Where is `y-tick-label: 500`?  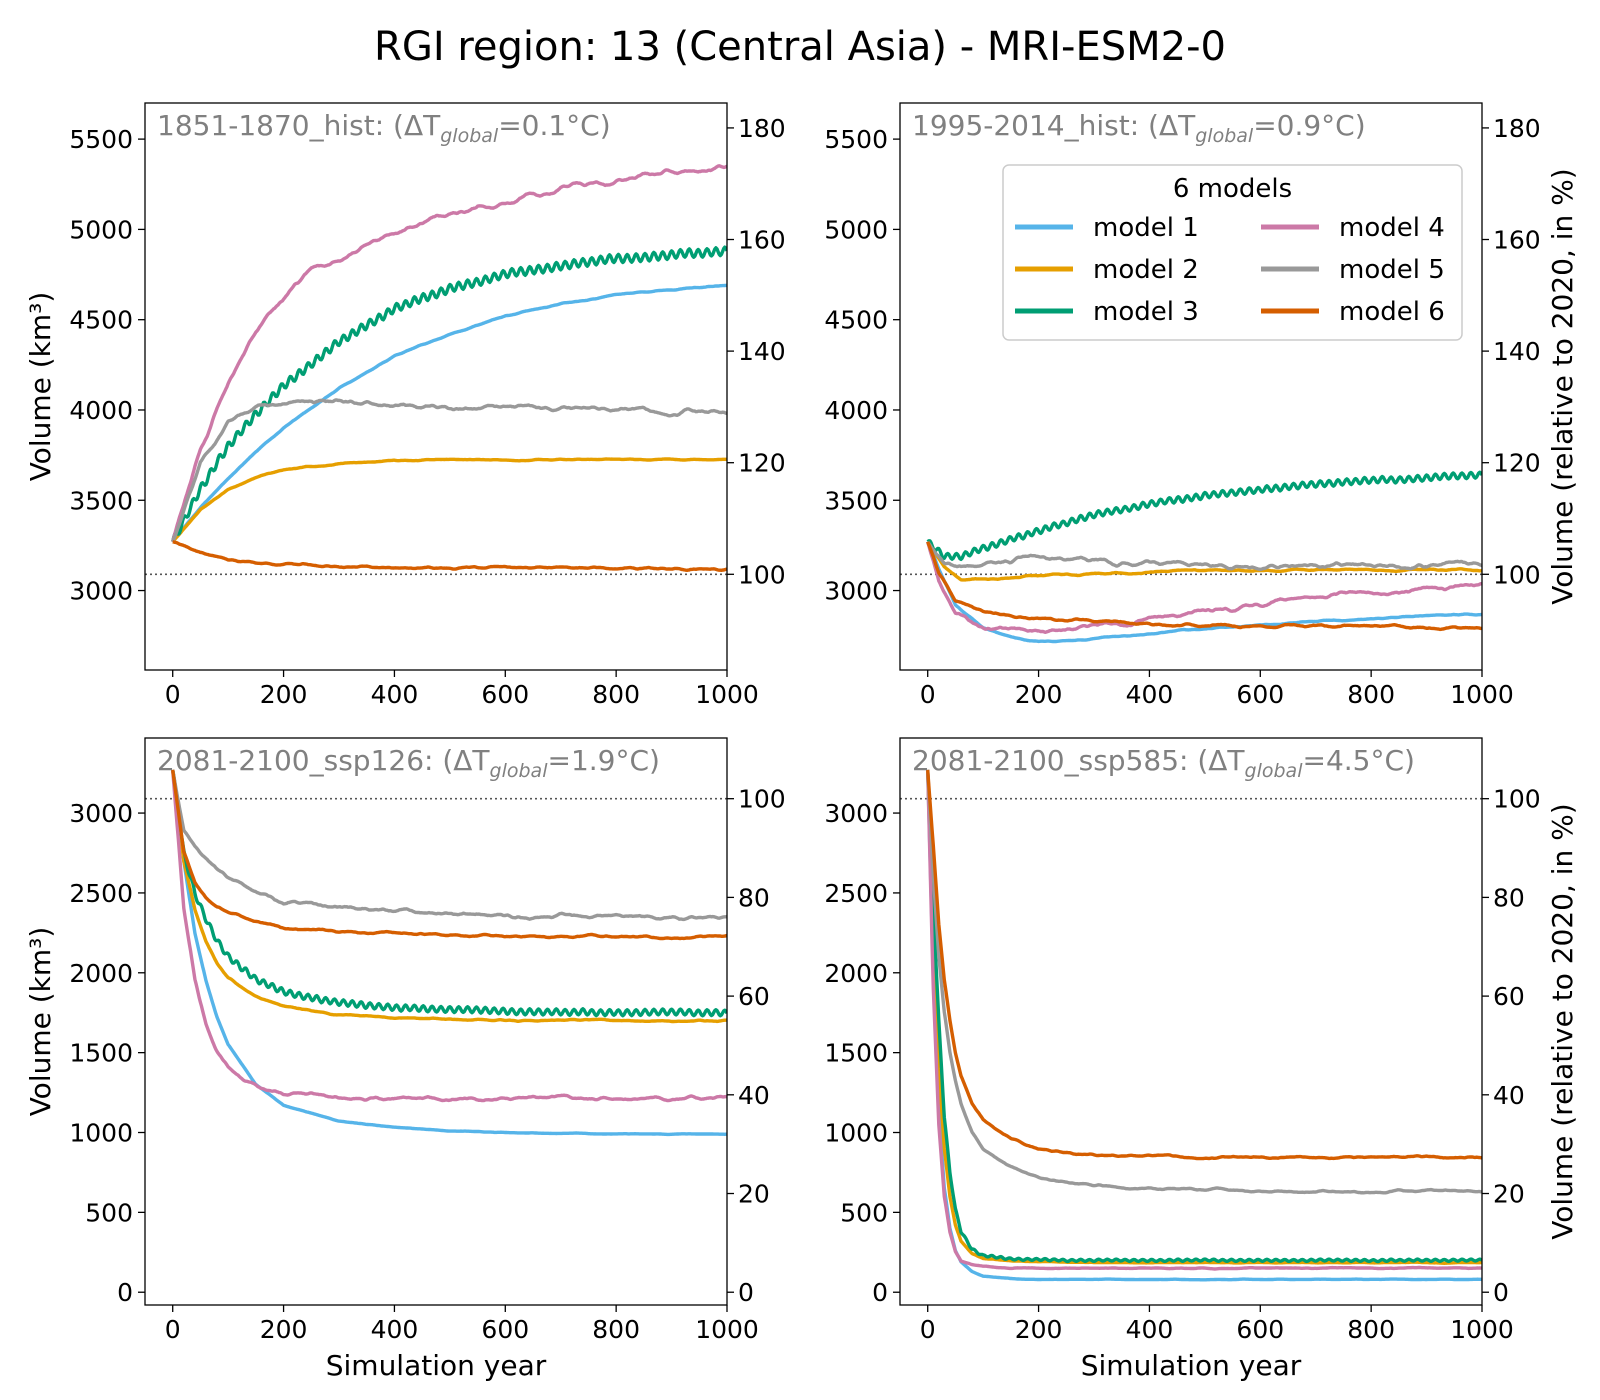 y-tick-label: 500 is located at coordinates (864, 1212).